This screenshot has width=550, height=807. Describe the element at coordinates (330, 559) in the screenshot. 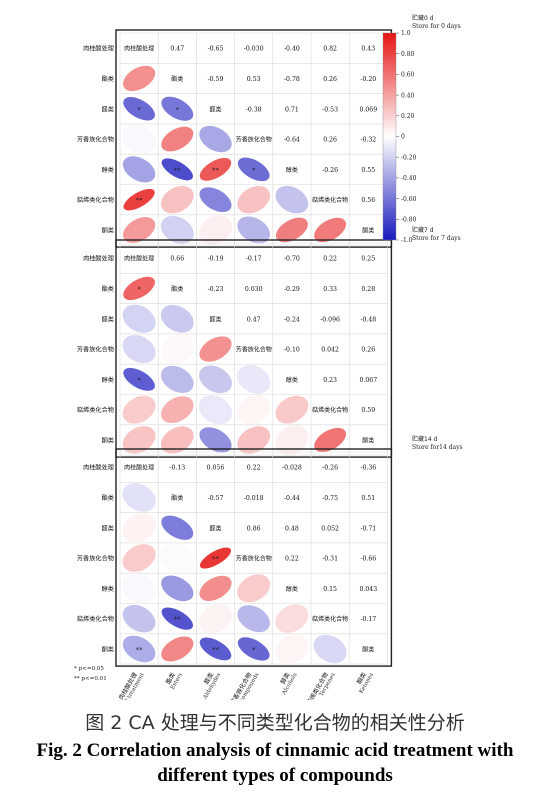

I see `correlation-value: -0.31` at that location.